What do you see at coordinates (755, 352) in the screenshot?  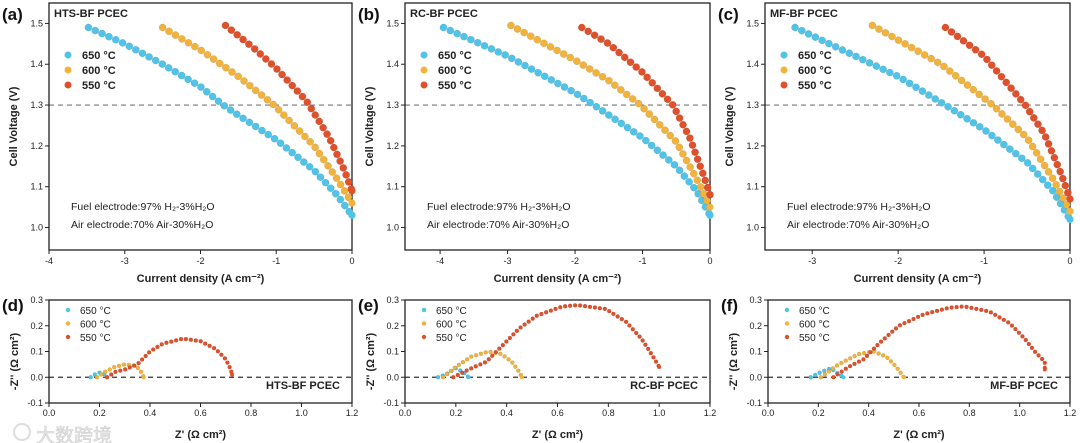 I see `y-tick-label: 0.1` at bounding box center [755, 352].